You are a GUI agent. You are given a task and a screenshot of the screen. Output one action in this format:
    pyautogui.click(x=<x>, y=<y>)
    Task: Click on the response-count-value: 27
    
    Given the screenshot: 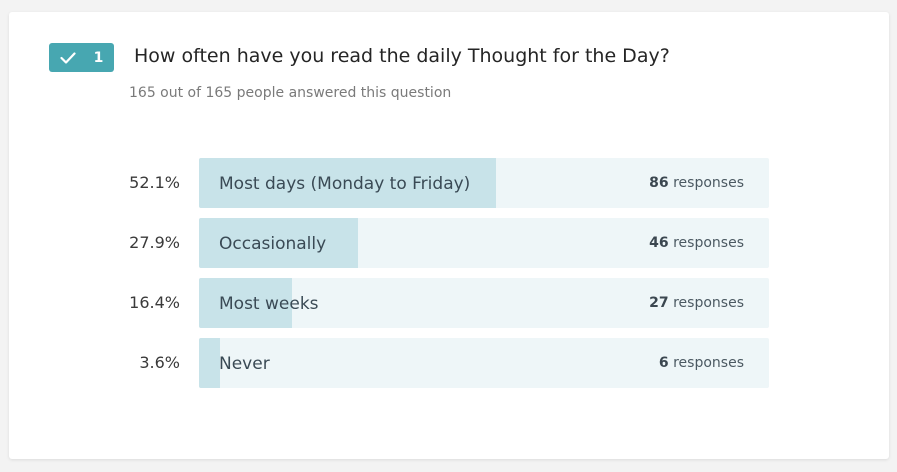 What is the action you would take?
    pyautogui.click(x=659, y=303)
    